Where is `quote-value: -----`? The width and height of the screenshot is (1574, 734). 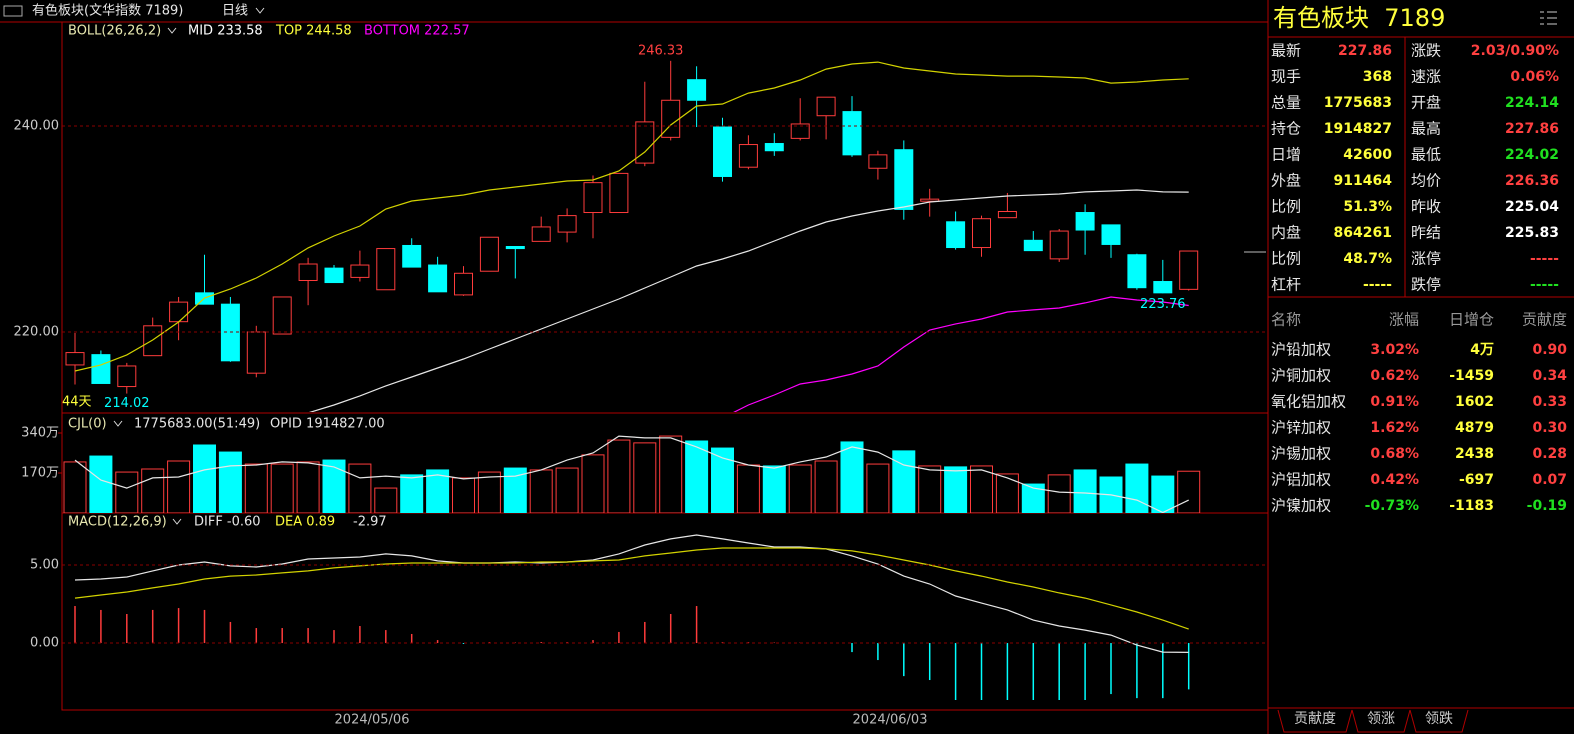
quote-value: ----- is located at coordinates (1544, 285).